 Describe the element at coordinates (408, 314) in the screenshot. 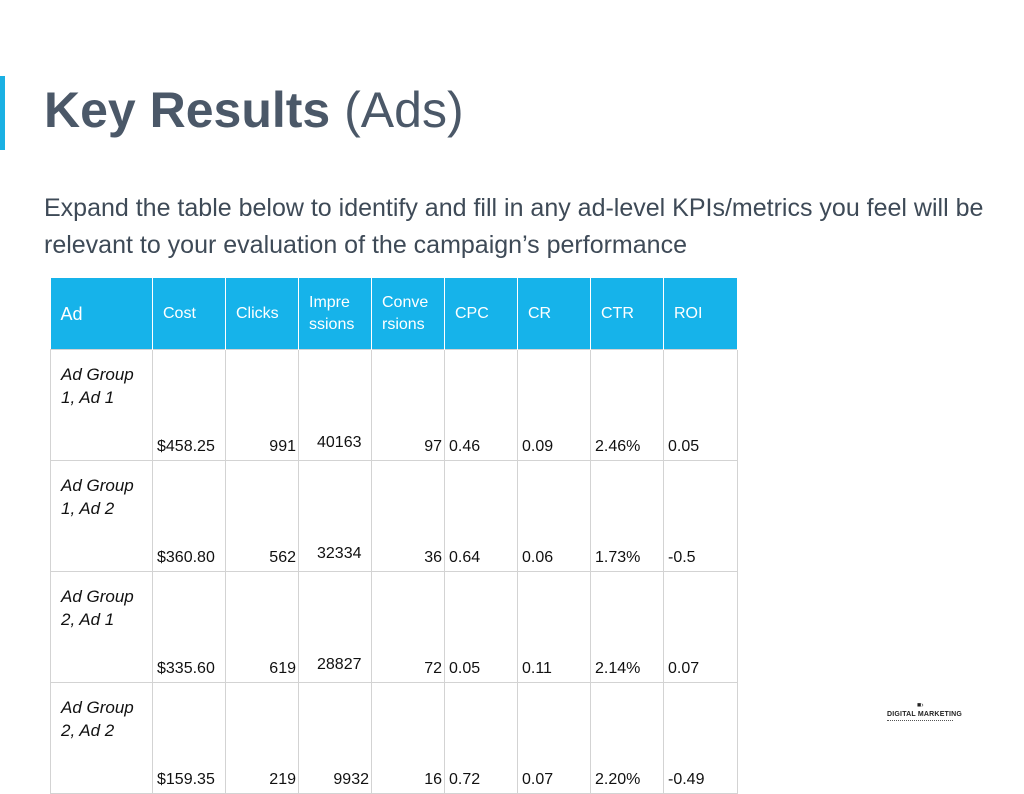

I see `header-conversions: Conve rsions` at that location.